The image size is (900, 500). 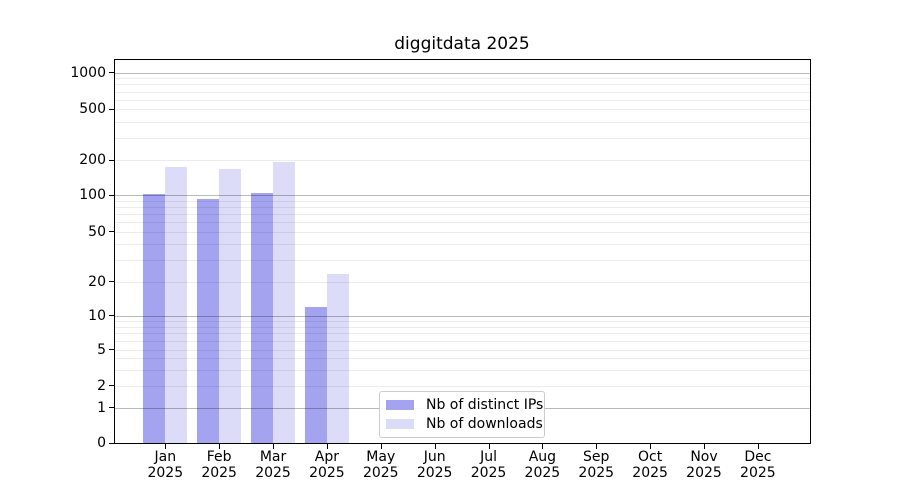 I want to click on x-tick-month: May, so click(x=381, y=457).